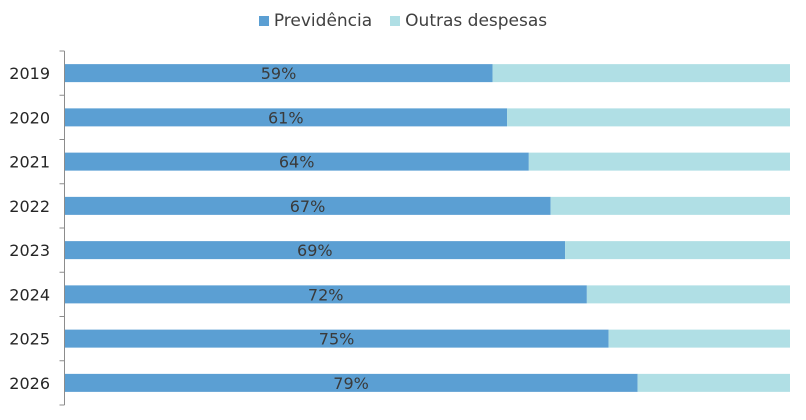 Image resolution: width=806 pixels, height=420 pixels. What do you see at coordinates (688, 294) in the screenshot?
I see `bar-outras-despesas-2024` at bounding box center [688, 294].